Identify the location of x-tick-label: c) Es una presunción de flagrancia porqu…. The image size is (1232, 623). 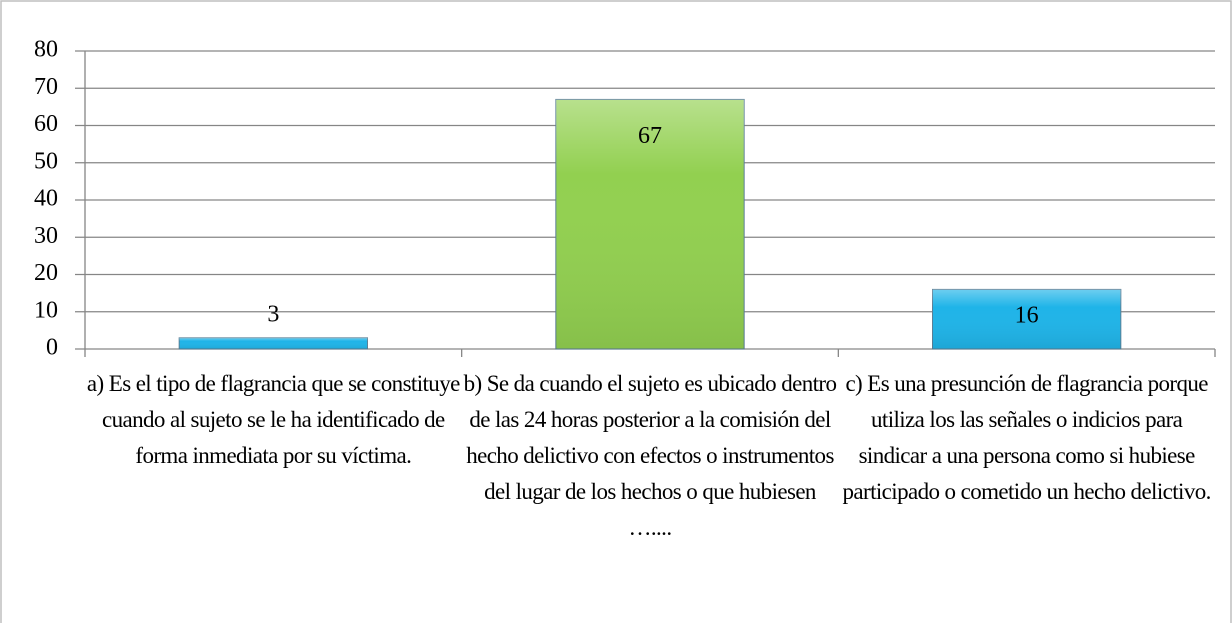
(1027, 437).